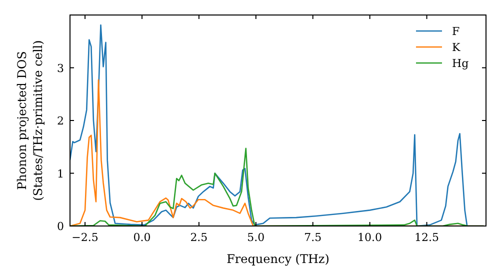 This screenshot has width=500, height=280. What do you see at coordinates (142, 237) in the screenshot?
I see `x-tick-label: 0.0` at bounding box center [142, 237].